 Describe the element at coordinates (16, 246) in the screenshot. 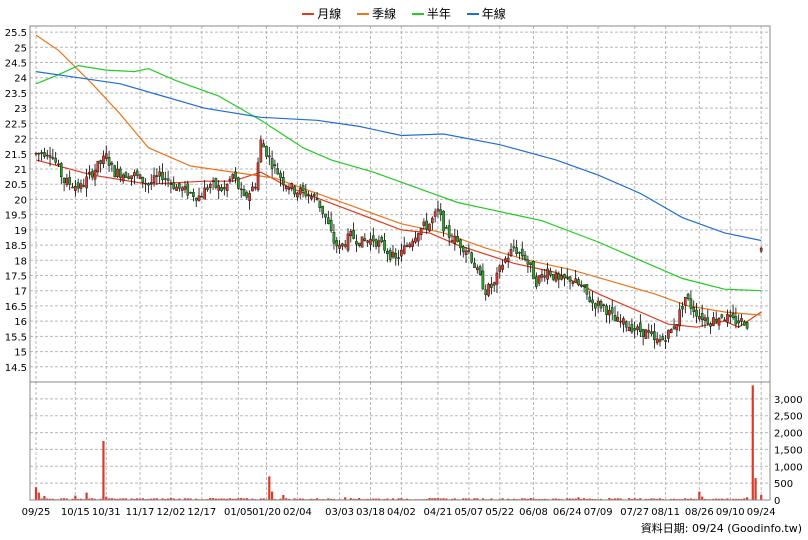

I see `price-tick-label: 18.5` at that location.